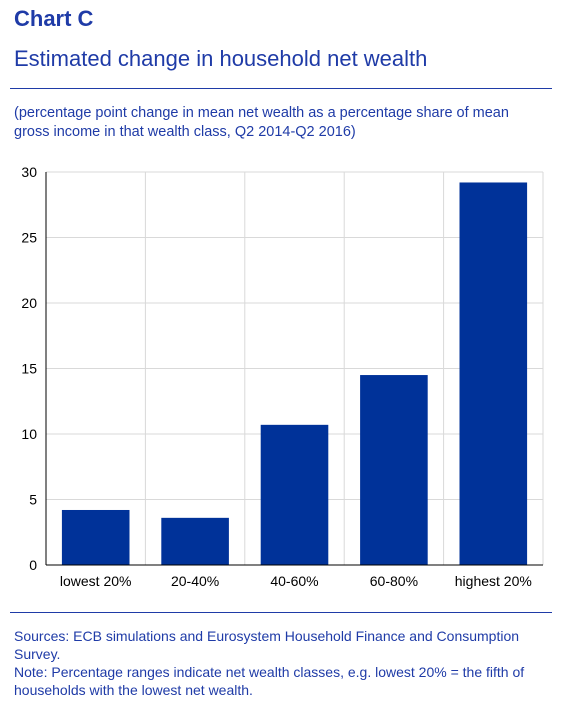 The height and width of the screenshot is (722, 567). What do you see at coordinates (33, 565) in the screenshot?
I see `y-tick-label: 0` at bounding box center [33, 565].